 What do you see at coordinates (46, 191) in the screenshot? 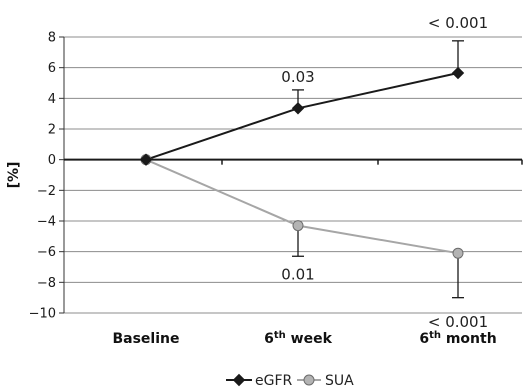
I see `y-tick-label: −2` at bounding box center [46, 191].